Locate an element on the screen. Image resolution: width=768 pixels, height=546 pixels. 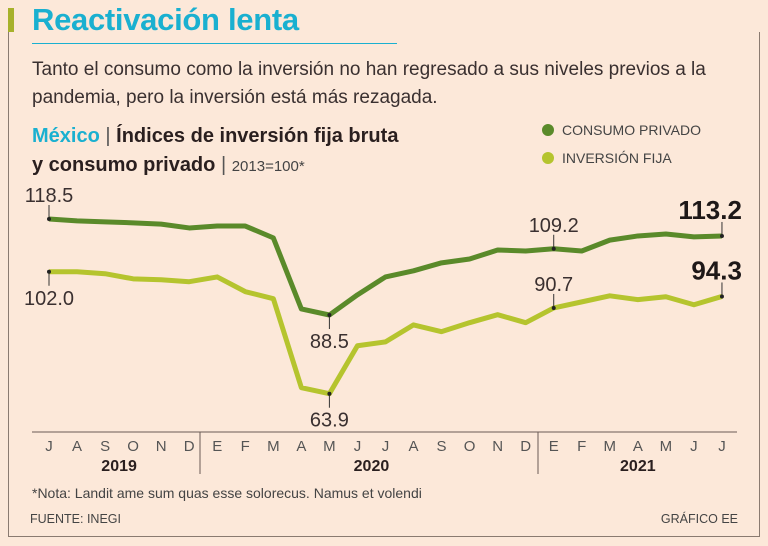
year-label: 2019 is located at coordinates (119, 466).